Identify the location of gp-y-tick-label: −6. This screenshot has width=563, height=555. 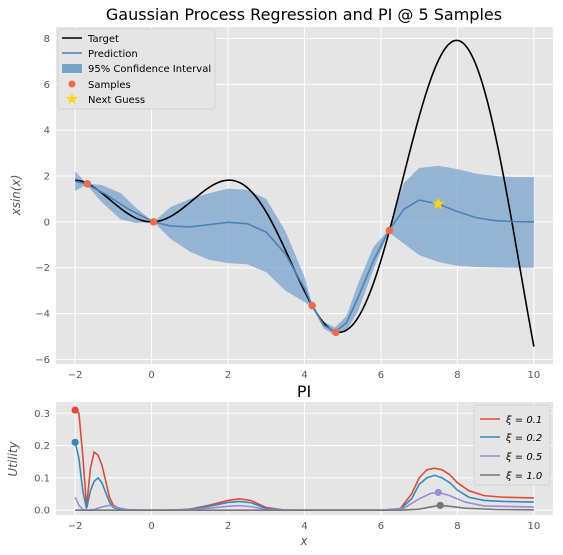
(42, 360).